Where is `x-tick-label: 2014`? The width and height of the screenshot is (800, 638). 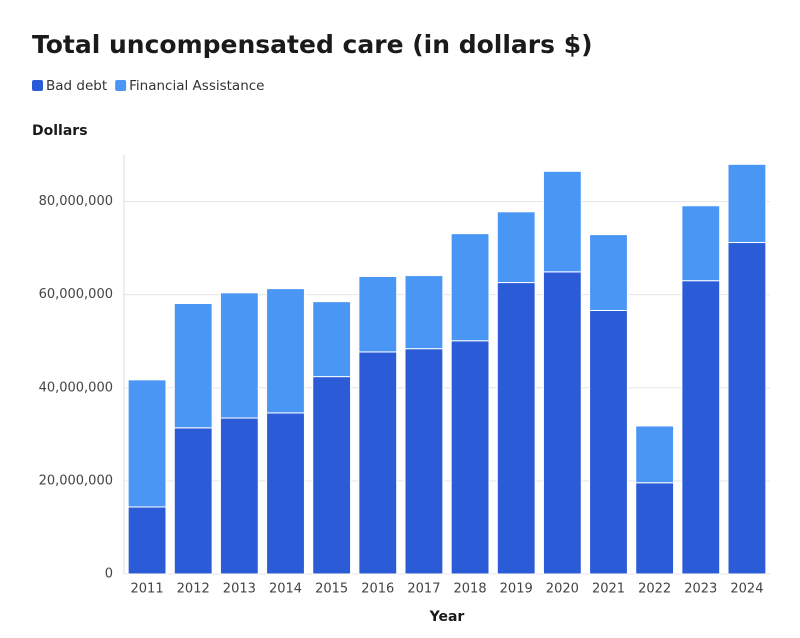 x-tick-label: 2014 is located at coordinates (285, 589).